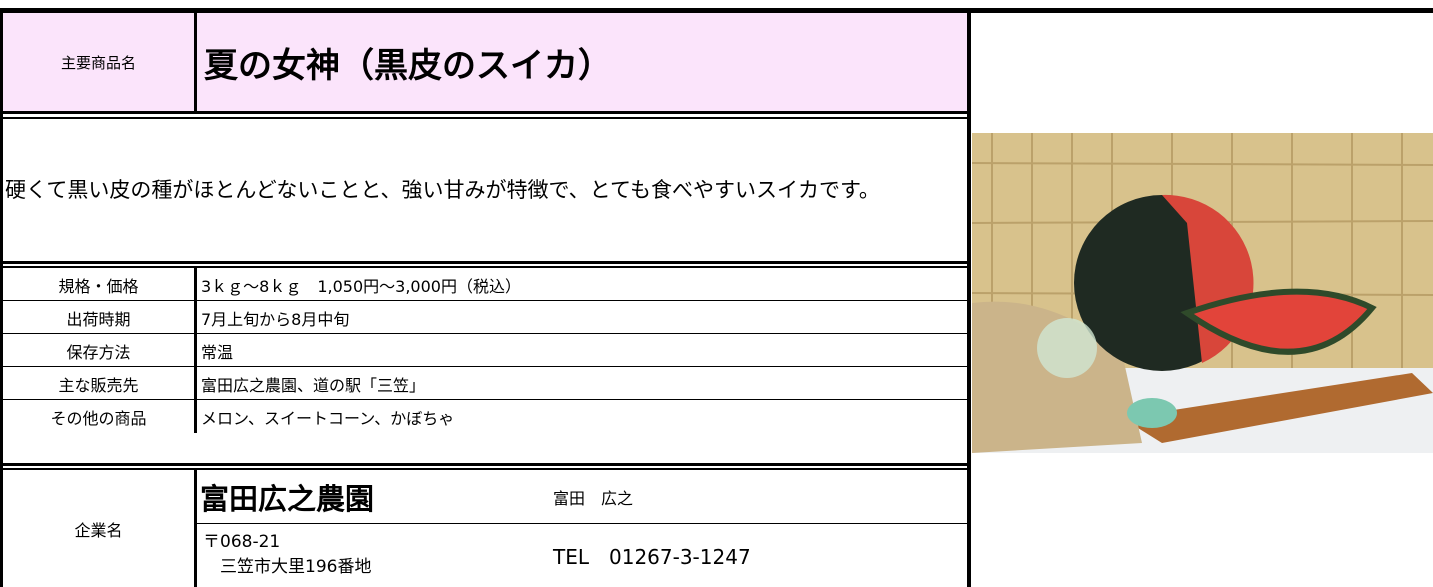  I want to click on company-label: 企業名, so click(98, 530).